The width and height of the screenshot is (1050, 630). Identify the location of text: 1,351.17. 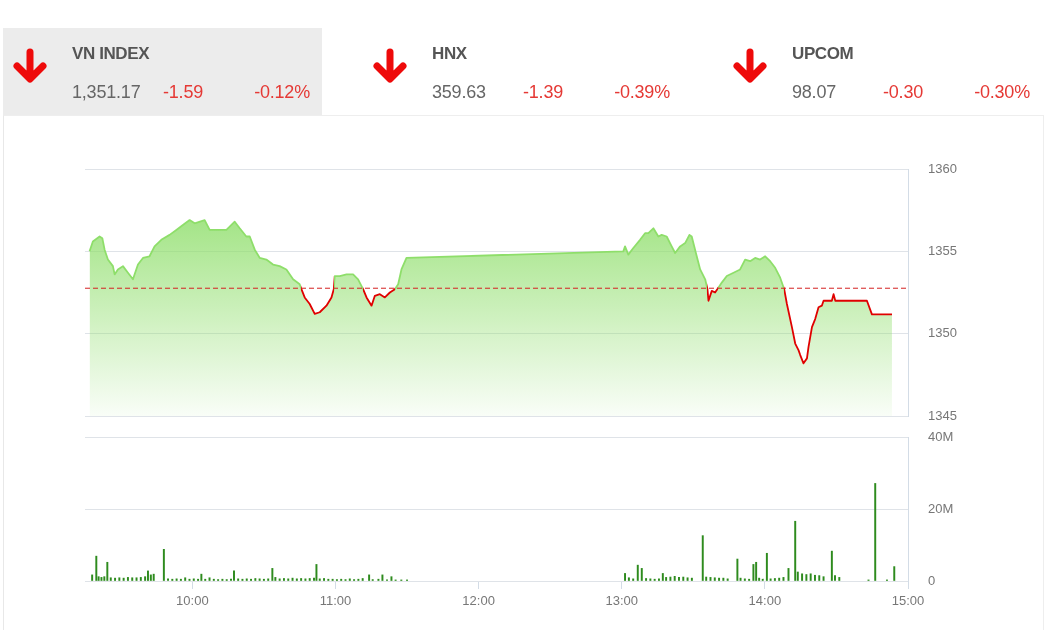
(106, 92).